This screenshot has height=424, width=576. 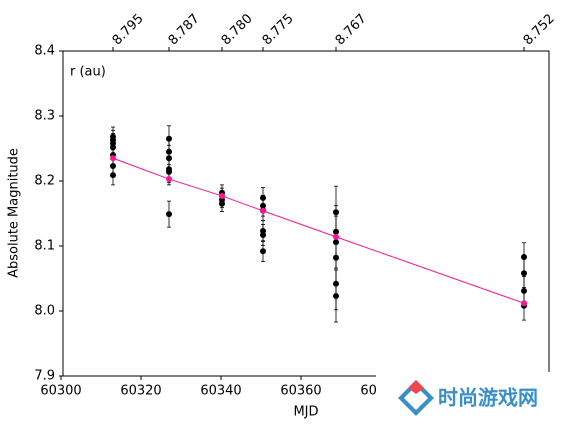 What do you see at coordinates (140, 391) in the screenshot?
I see `x-tick-label: 60320` at bounding box center [140, 391].